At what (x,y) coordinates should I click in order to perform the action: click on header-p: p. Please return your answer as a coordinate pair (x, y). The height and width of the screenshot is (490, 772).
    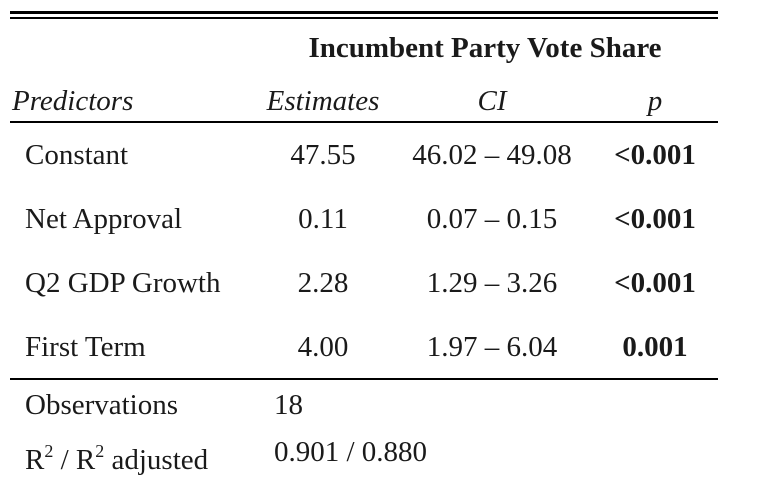
    Looking at the image, I should click on (655, 101).